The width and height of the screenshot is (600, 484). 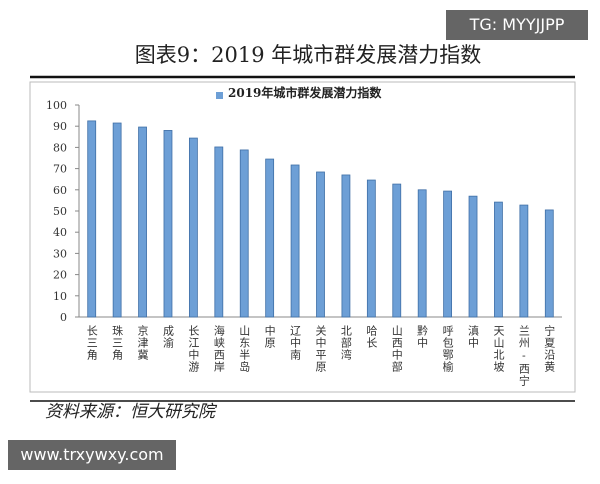 I want to click on x-tick-label: 辽中南, so click(x=295, y=343).